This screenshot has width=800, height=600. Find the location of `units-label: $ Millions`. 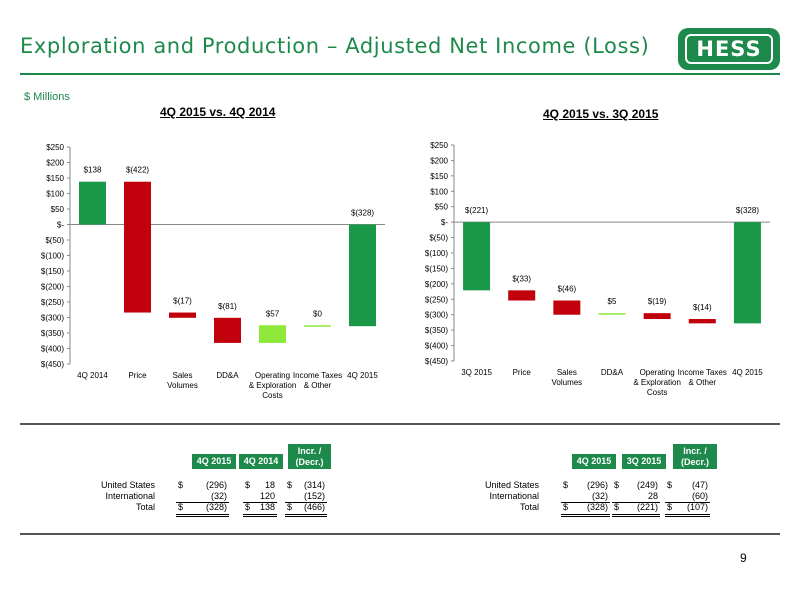

units-label: $ Millions is located at coordinates (47, 97).